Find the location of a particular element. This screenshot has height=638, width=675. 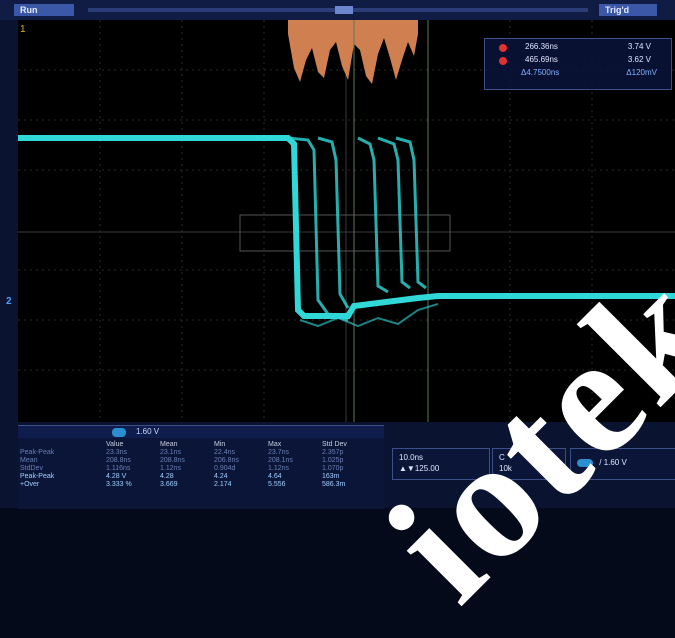

table-cell: 4.28 is located at coordinates (167, 476).